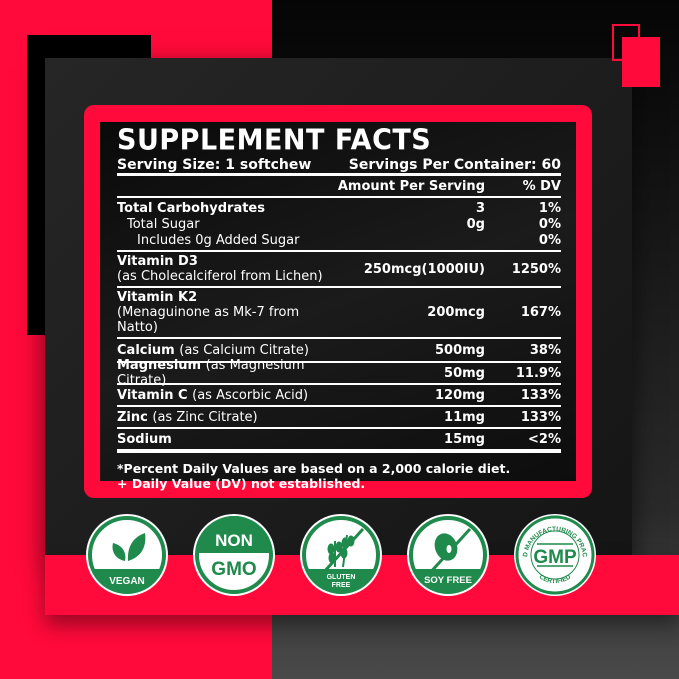 This screenshot has height=679, width=679. I want to click on serving-size: Serving Size: 1 softchew, so click(214, 164).